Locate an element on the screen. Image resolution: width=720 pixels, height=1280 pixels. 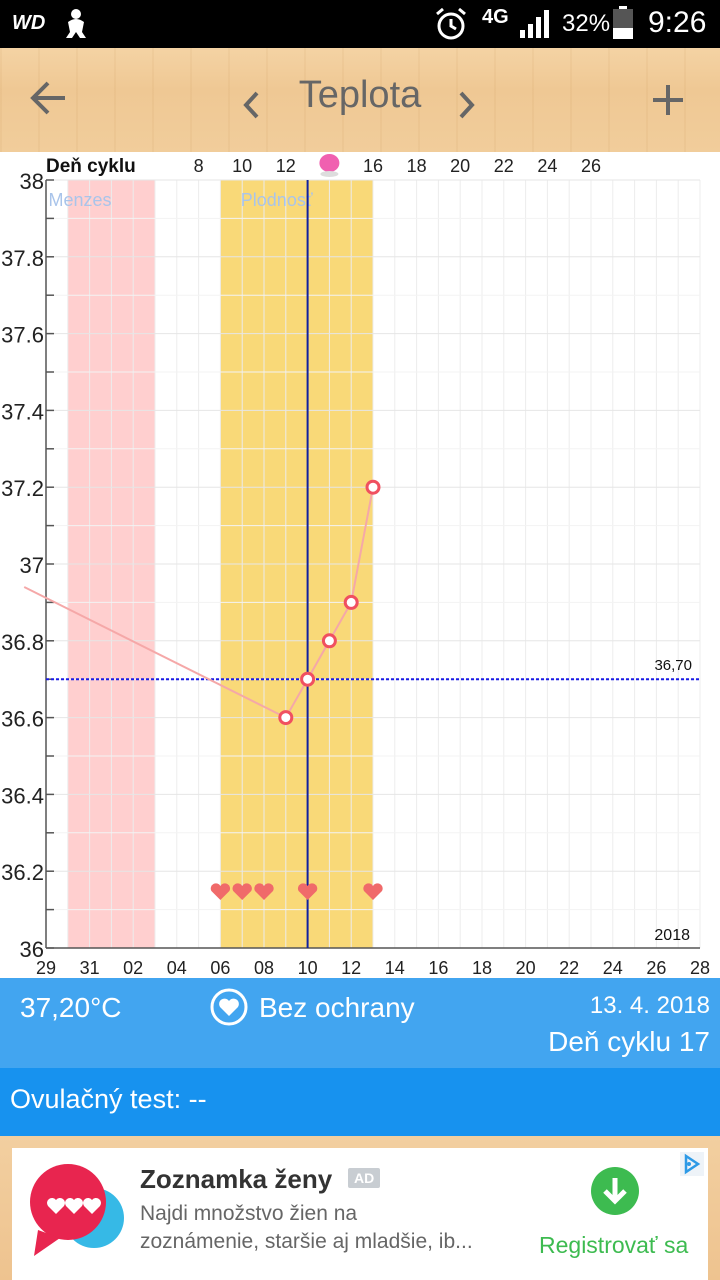
baby-icon is located at coordinates (76, 26).